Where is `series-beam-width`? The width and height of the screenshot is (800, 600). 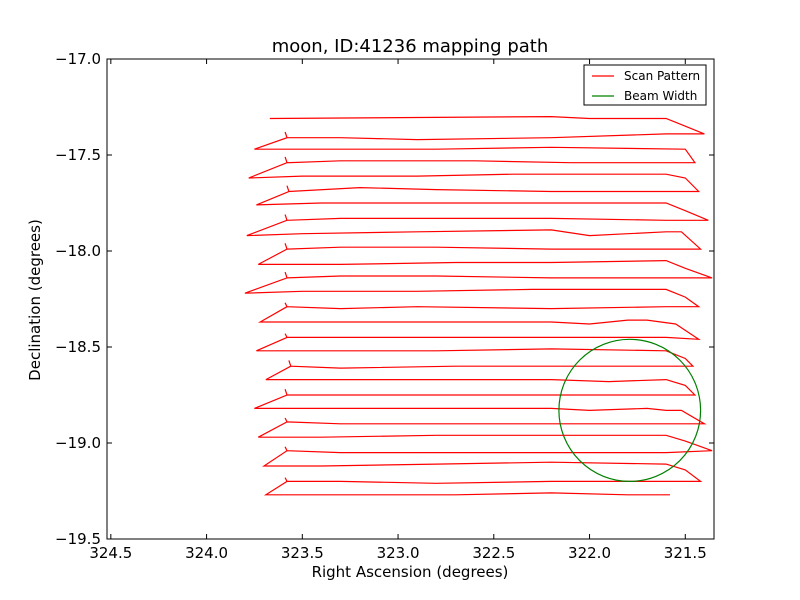
series-beam-width is located at coordinates (630, 410).